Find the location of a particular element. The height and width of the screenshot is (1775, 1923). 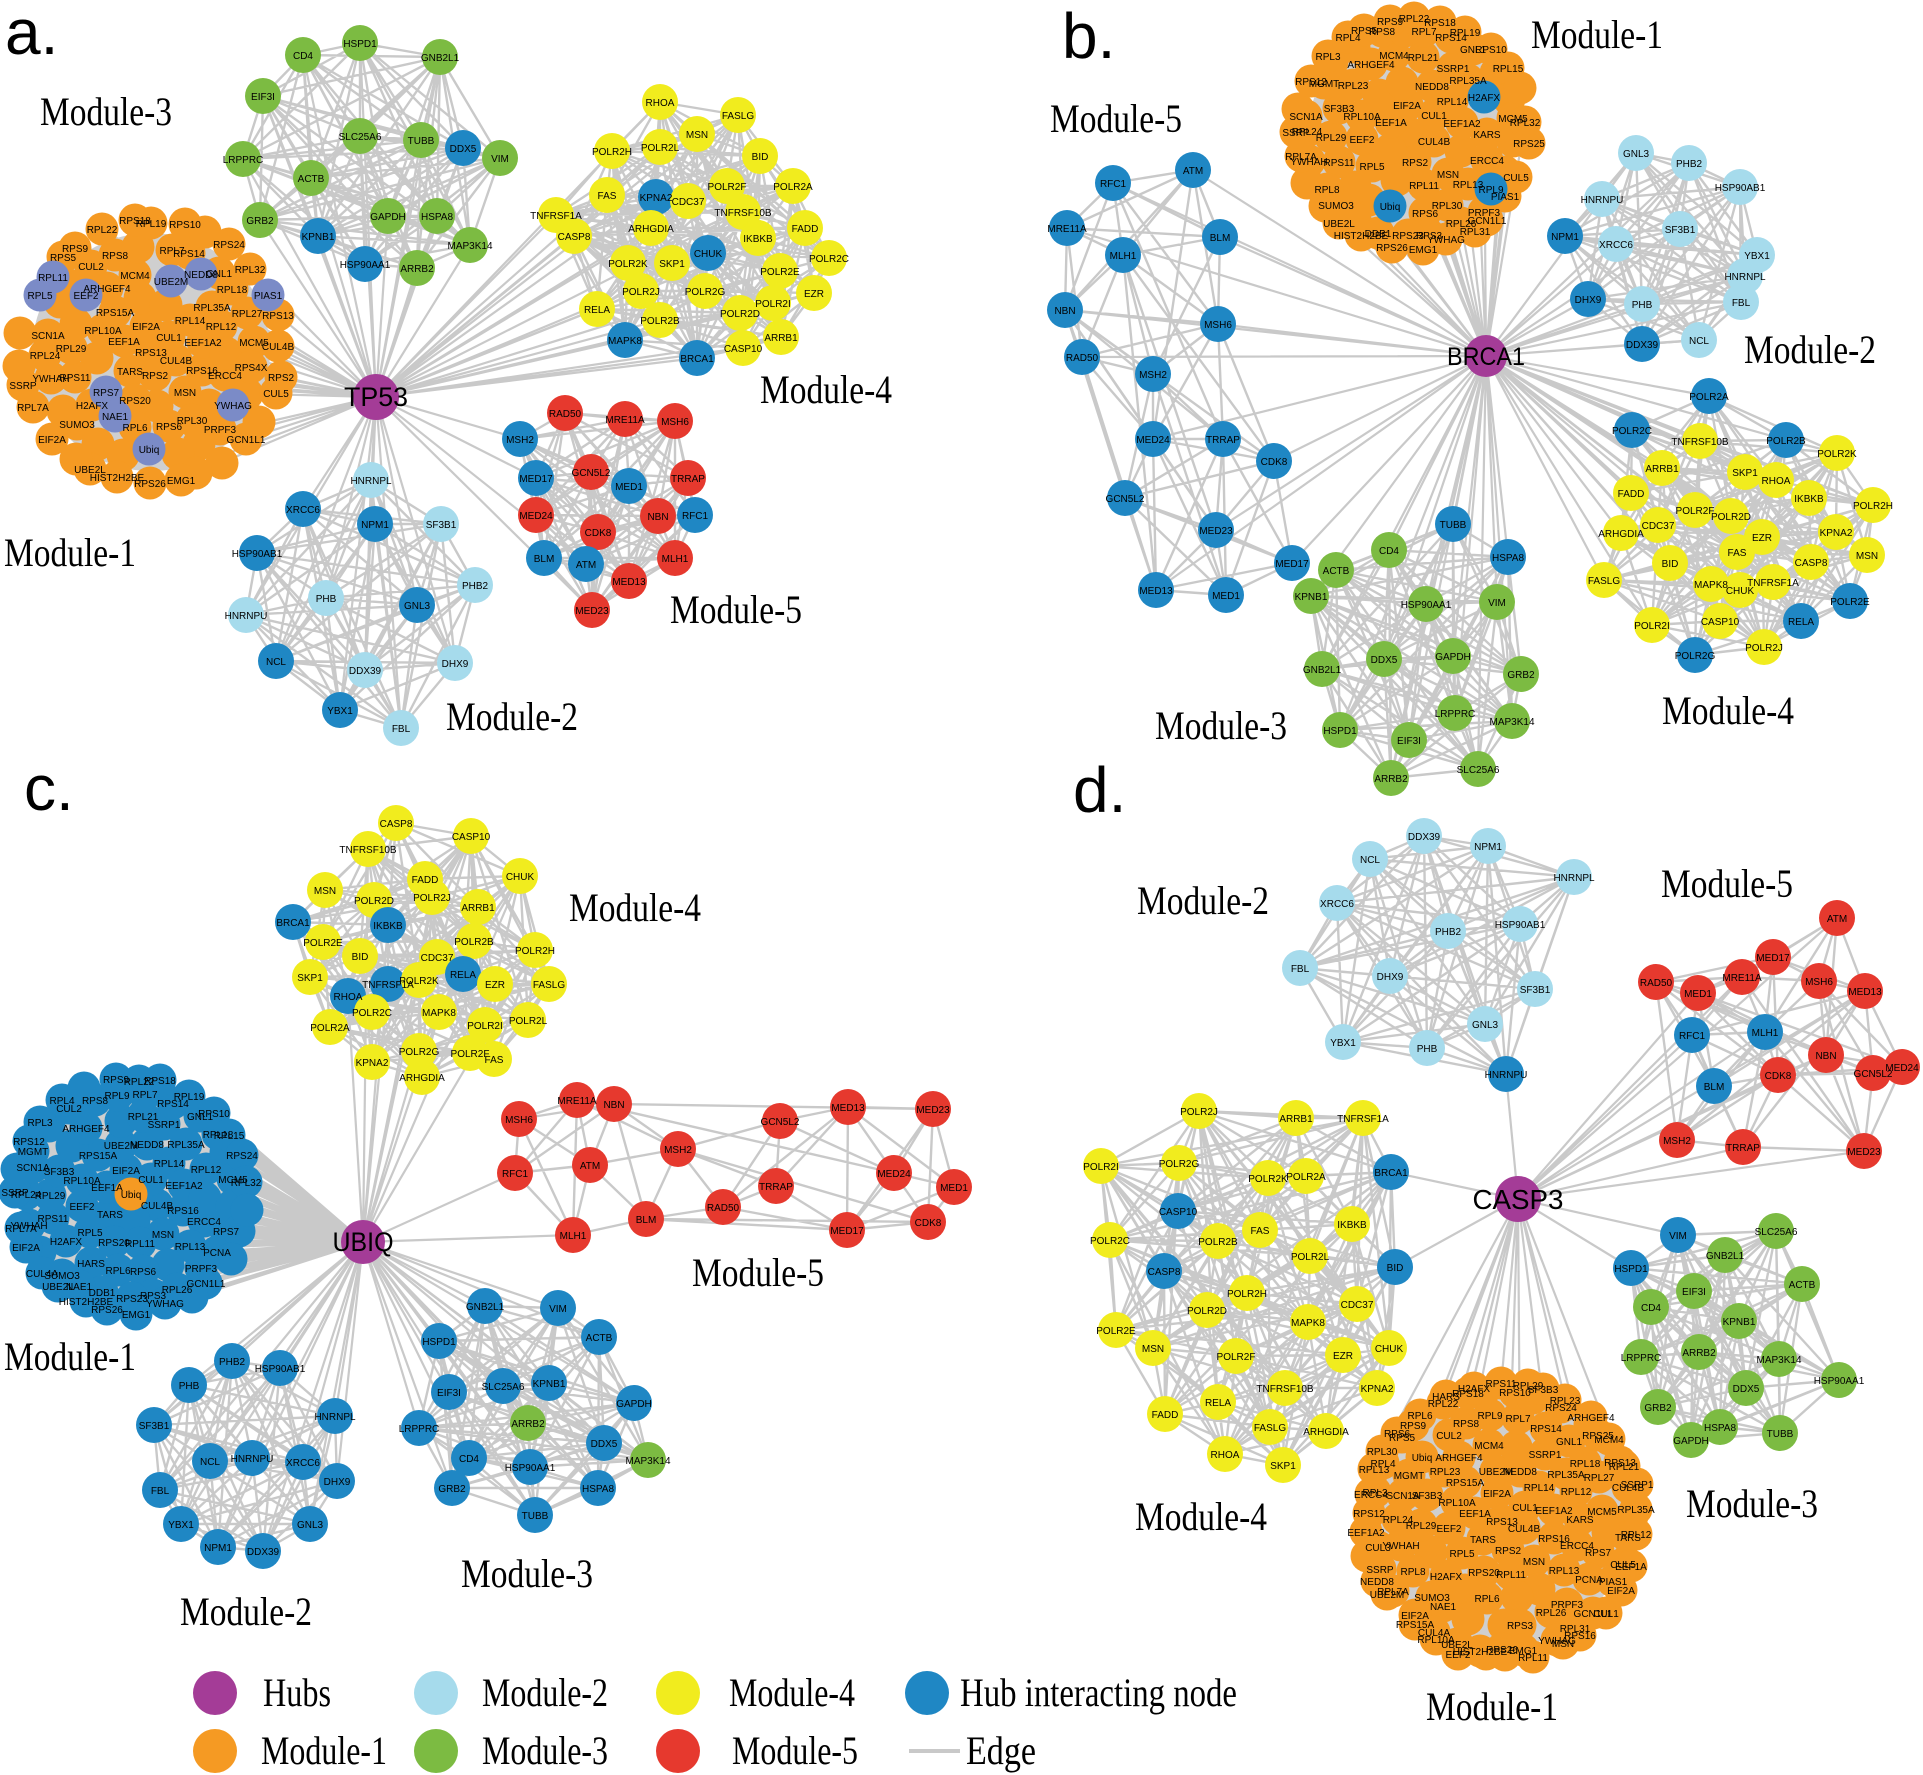

svg-text: EMG1 is located at coordinates (181, 481).